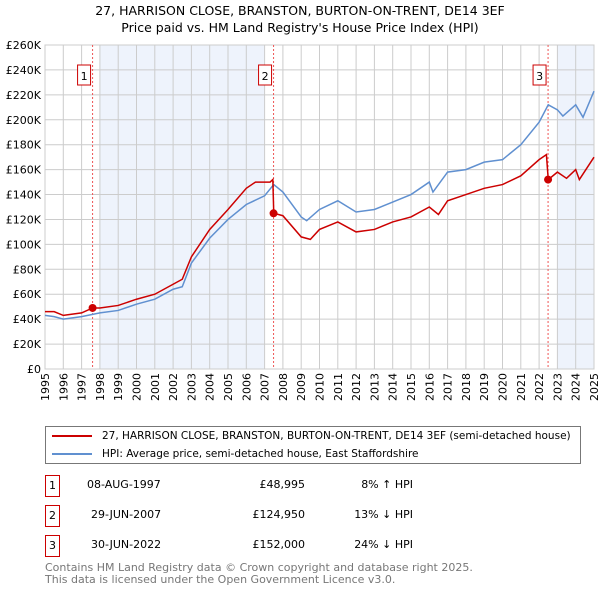  Describe the element at coordinates (52, 516) in the screenshot. I see `sale-badge: 2` at that location.